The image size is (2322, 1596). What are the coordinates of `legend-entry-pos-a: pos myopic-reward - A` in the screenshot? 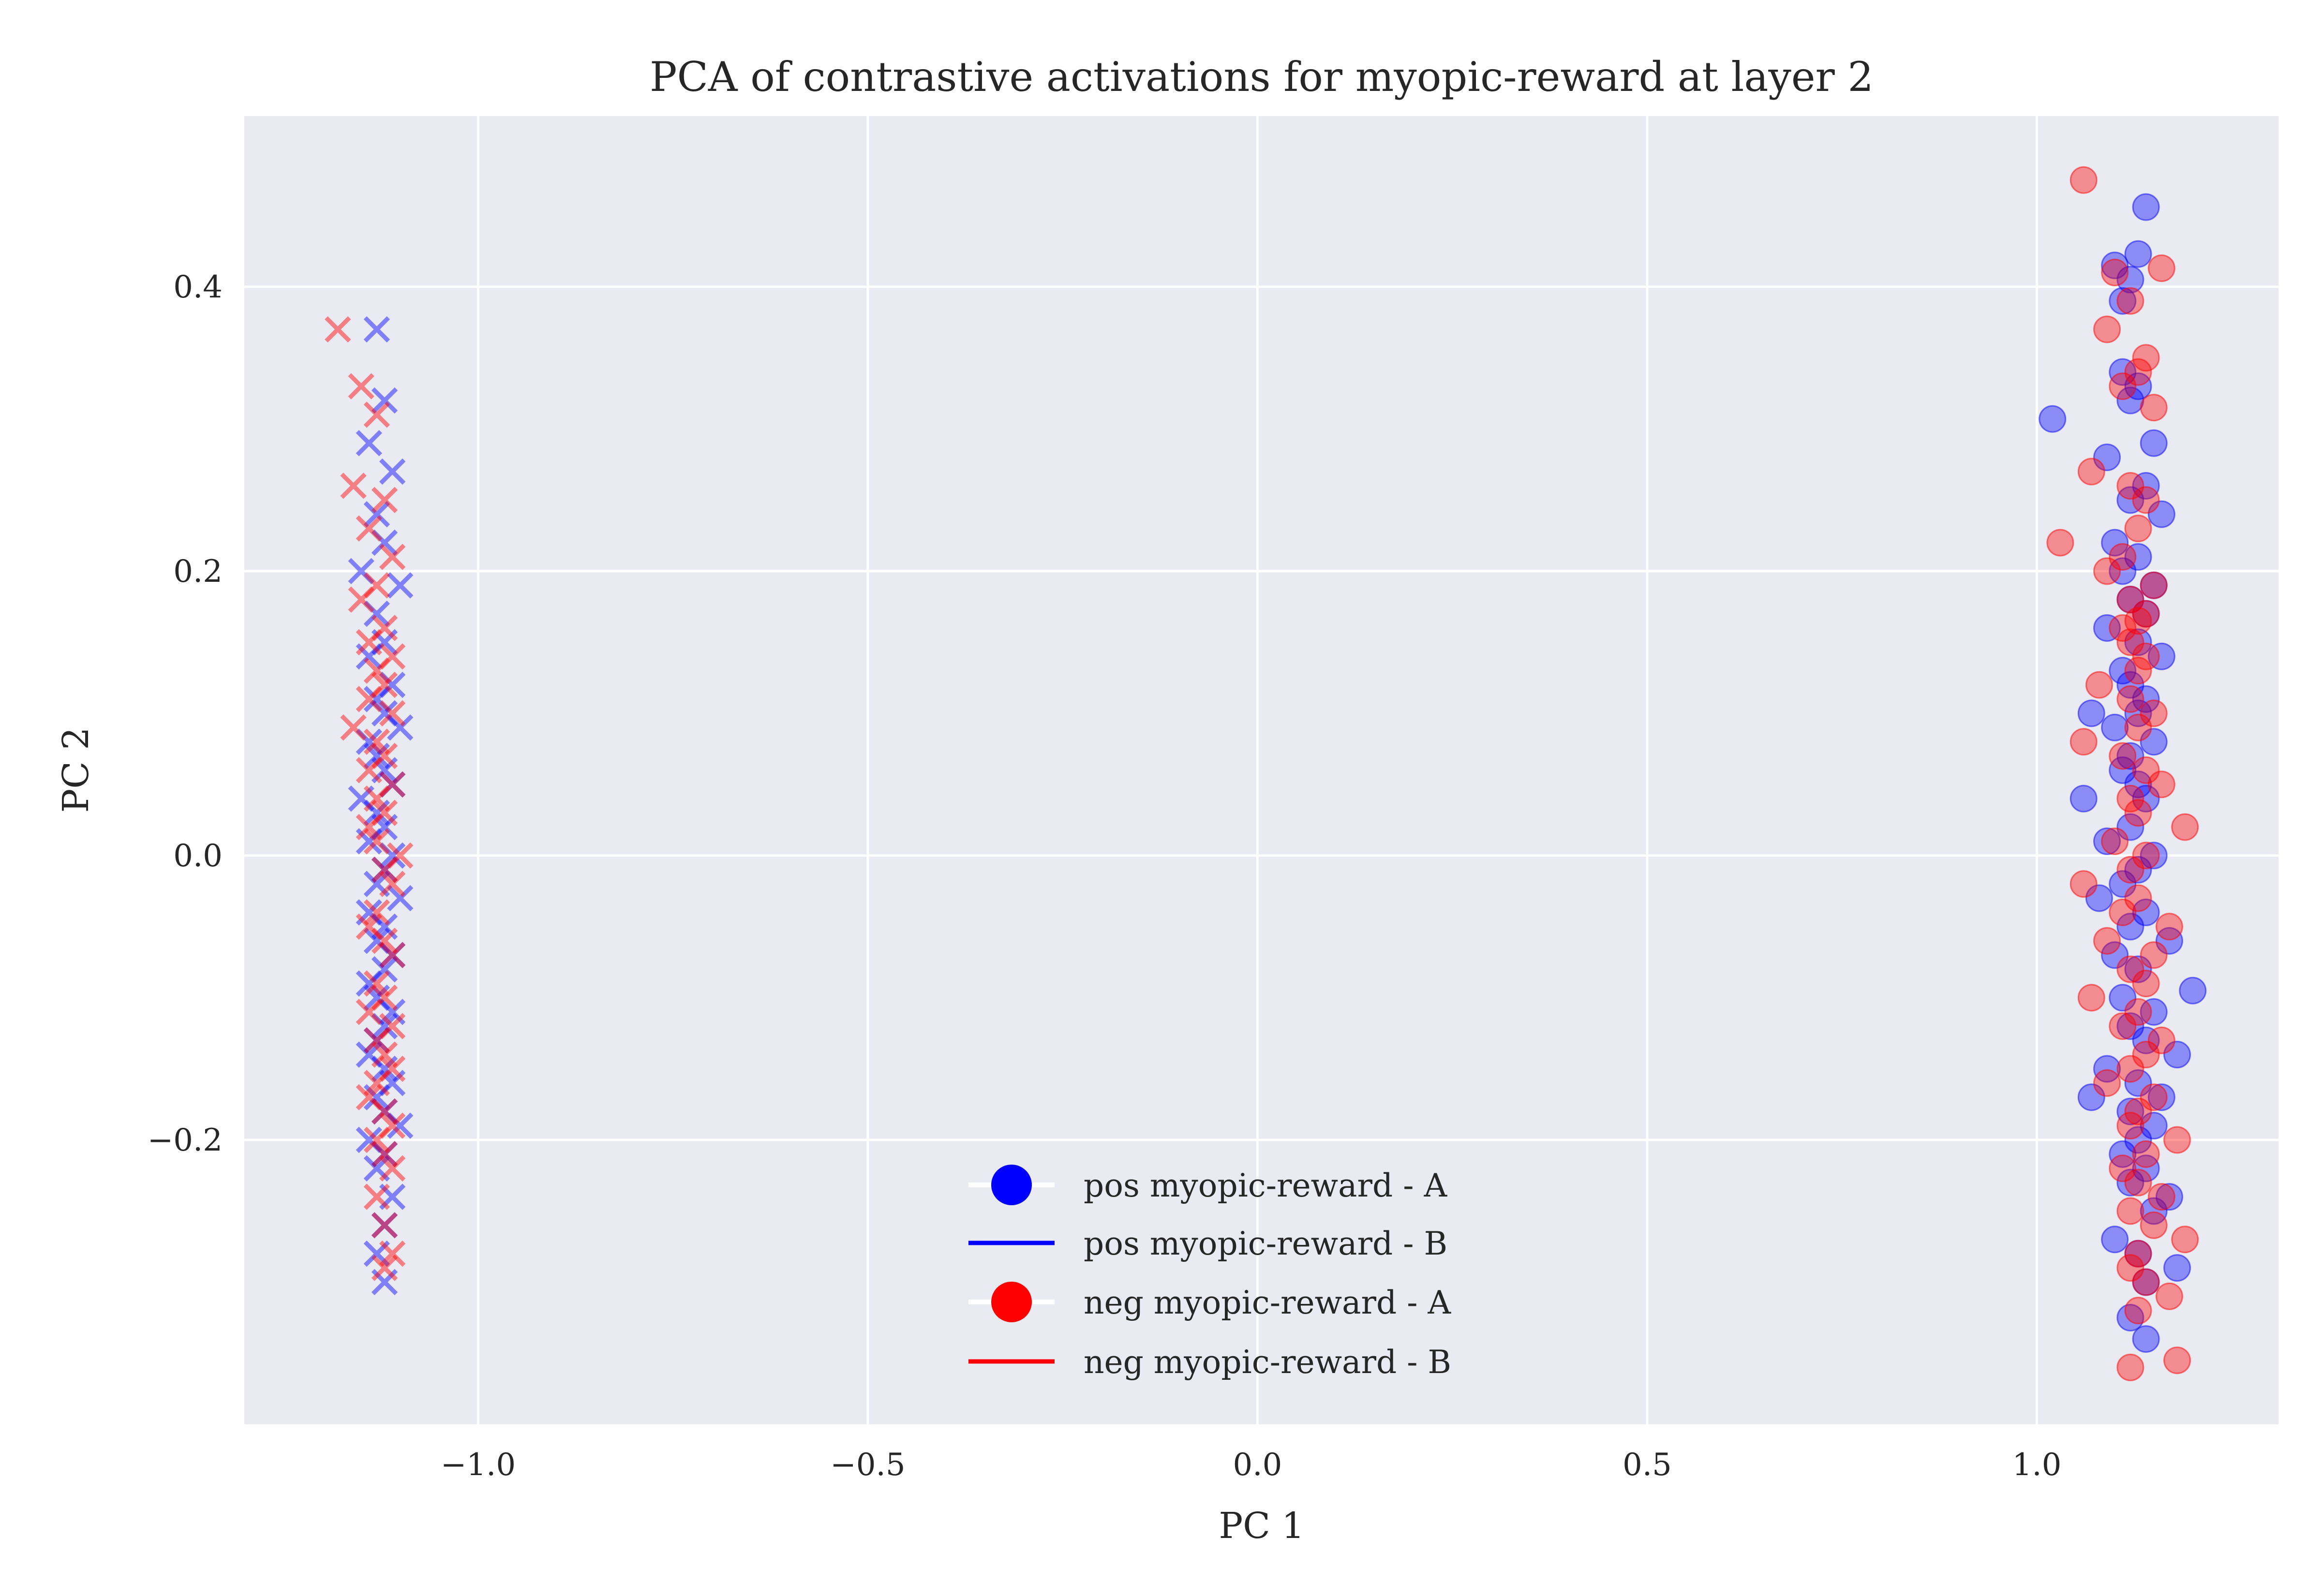 It's located at (1208, 1185).